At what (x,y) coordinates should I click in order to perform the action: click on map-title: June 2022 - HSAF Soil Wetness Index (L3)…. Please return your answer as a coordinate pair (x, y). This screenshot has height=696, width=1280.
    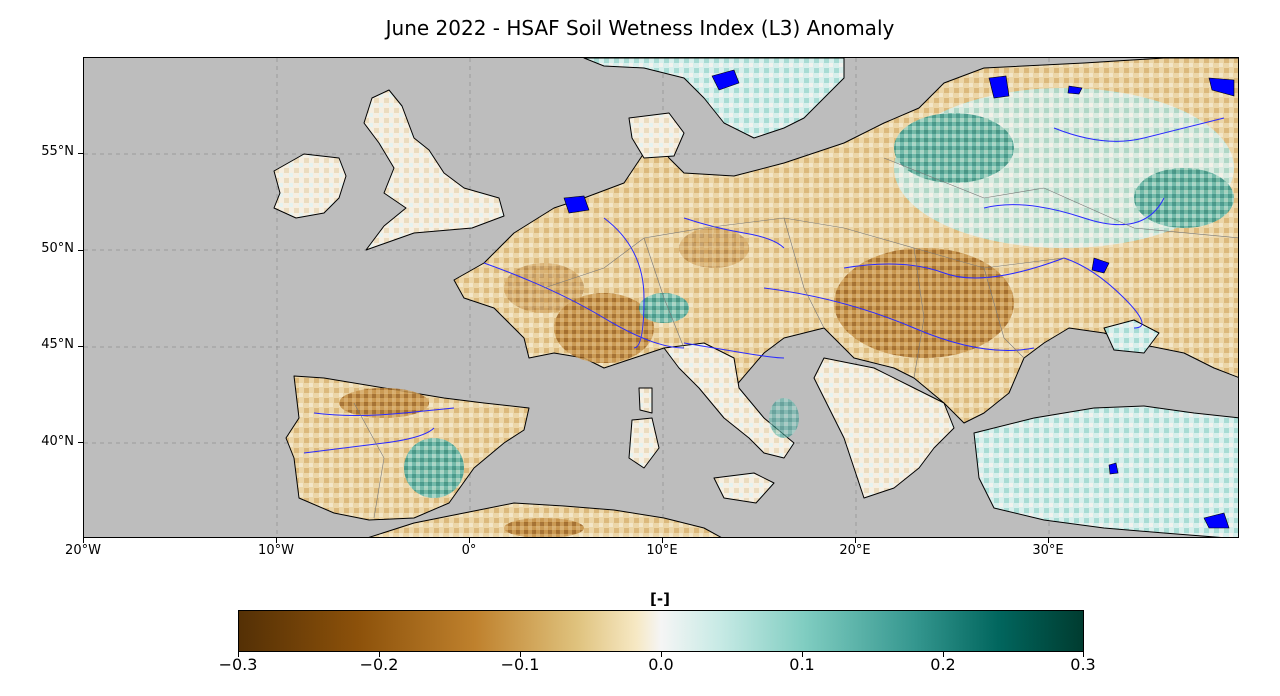
    Looking at the image, I should click on (640, 28).